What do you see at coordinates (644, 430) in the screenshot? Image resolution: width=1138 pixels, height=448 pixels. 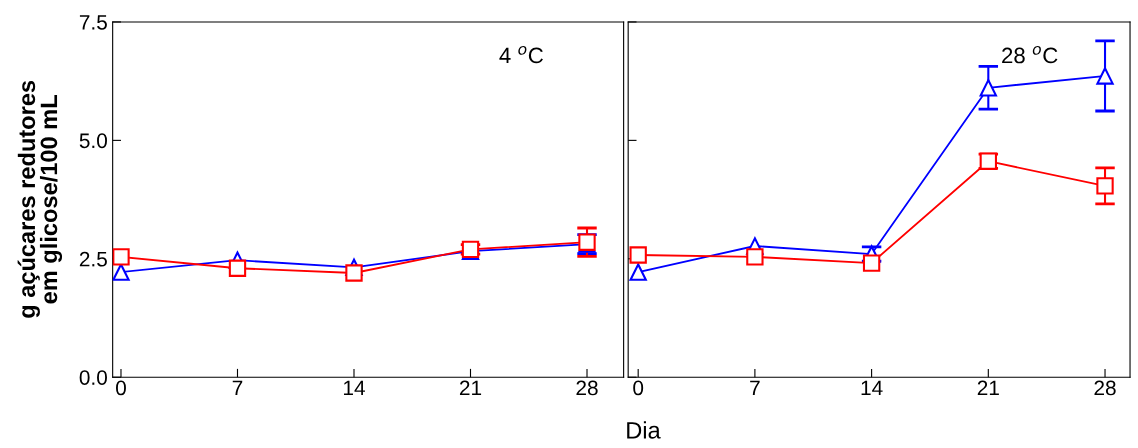 I see `x-axis-title: Dia` at bounding box center [644, 430].